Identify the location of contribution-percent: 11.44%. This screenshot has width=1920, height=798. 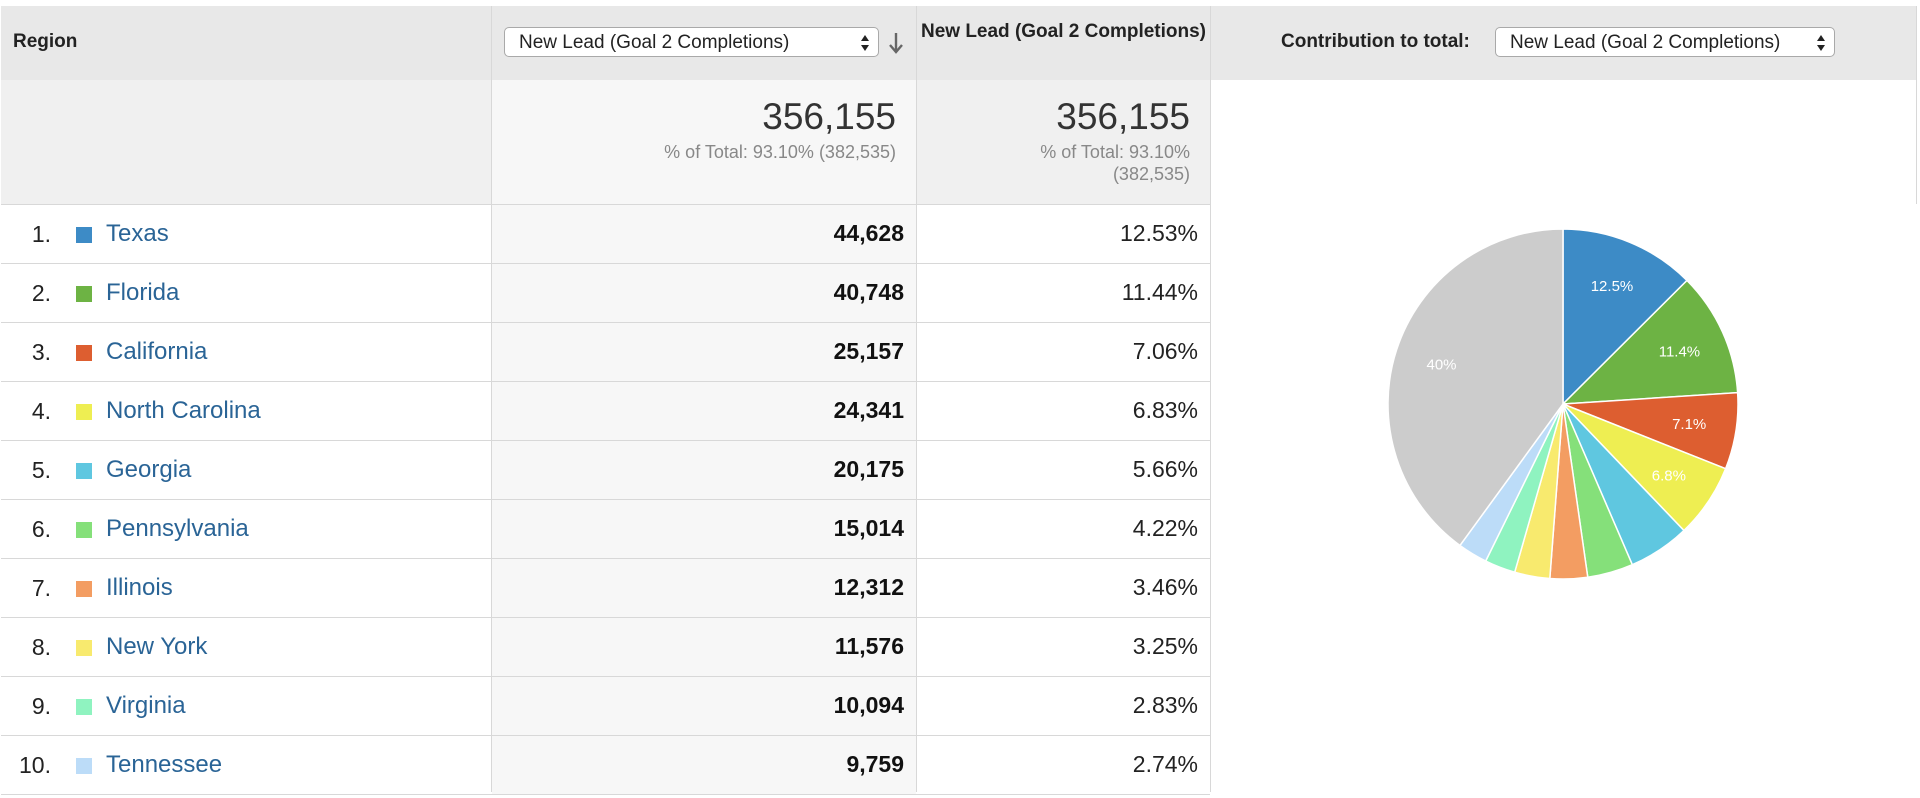
(1159, 292).